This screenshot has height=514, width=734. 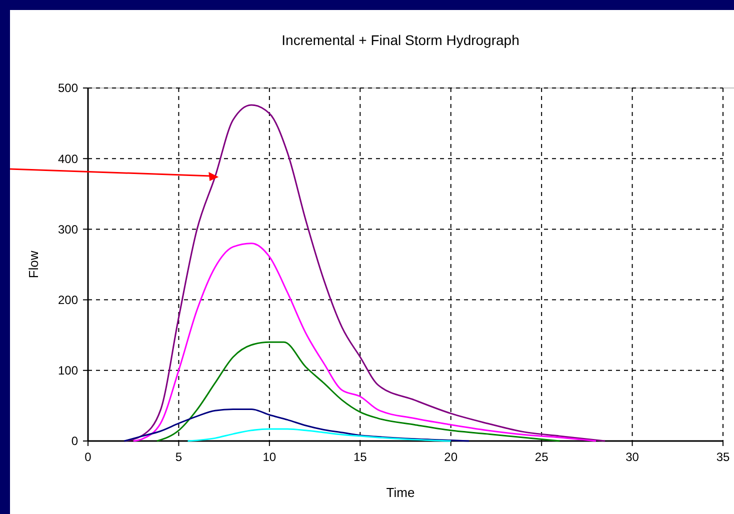 What do you see at coordinates (33, 264) in the screenshot?
I see `y-axis-title: Flow` at bounding box center [33, 264].